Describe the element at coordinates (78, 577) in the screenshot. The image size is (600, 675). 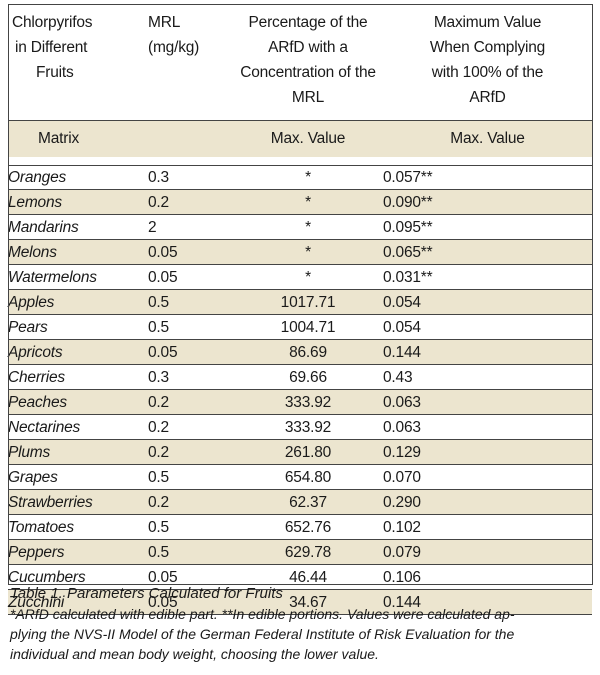
I see `fruit-cell: Cucumbers` at that location.